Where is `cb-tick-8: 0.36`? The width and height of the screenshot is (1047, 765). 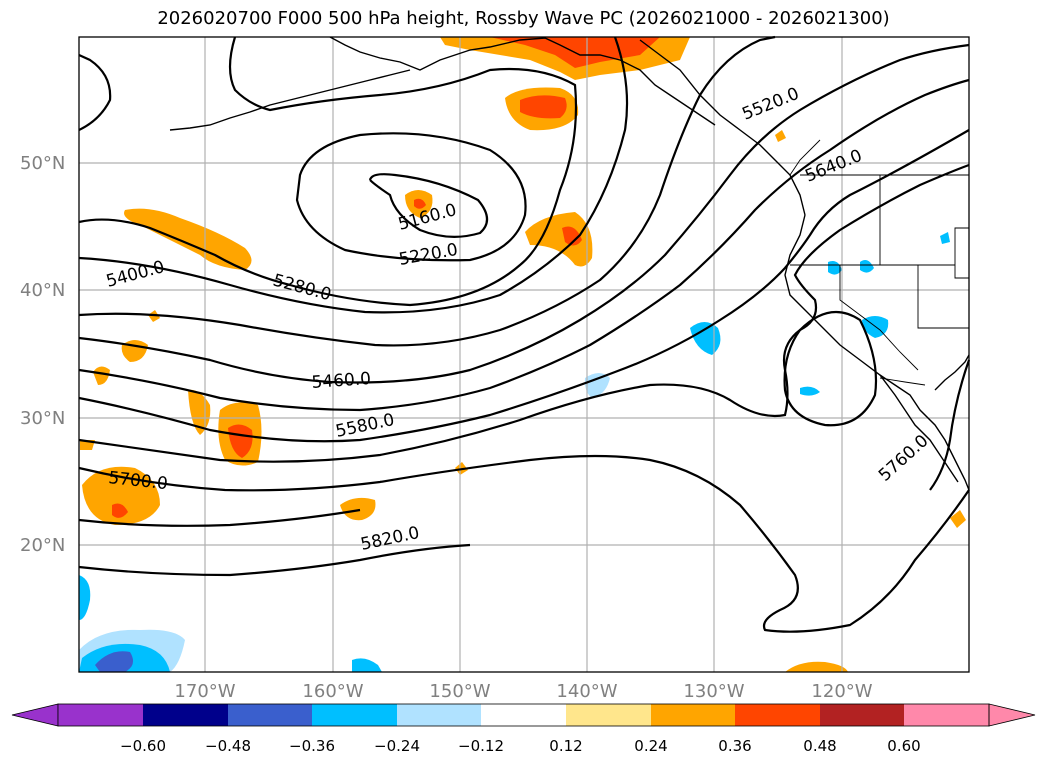
cb-tick-8: 0.36 is located at coordinates (734, 746).